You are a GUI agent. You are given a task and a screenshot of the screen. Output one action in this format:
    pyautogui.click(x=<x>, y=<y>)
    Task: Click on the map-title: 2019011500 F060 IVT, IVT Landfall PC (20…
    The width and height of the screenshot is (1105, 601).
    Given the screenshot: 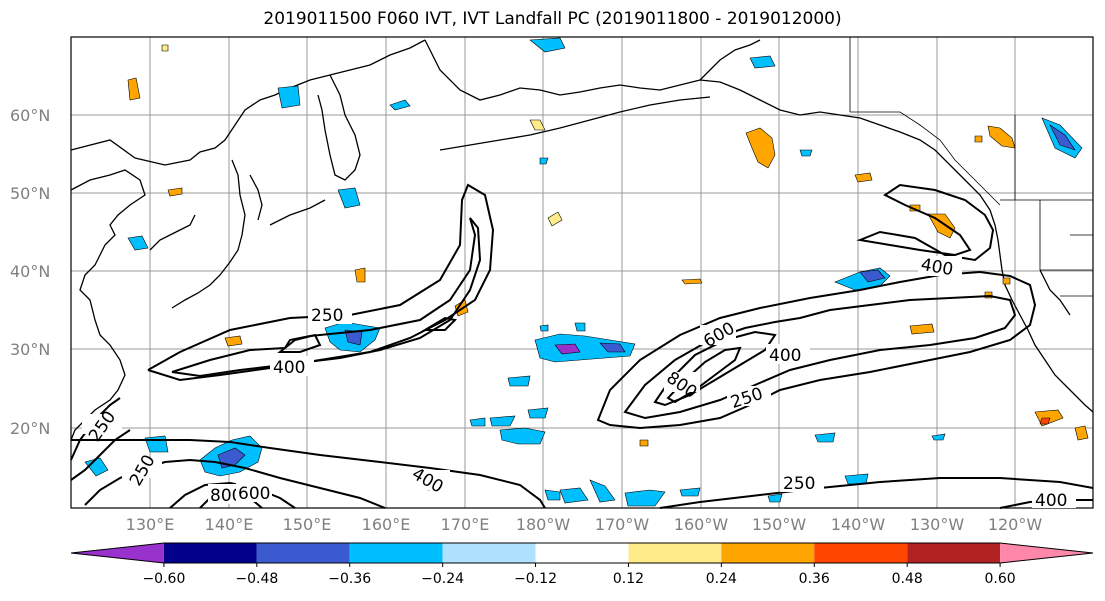 What is the action you would take?
    pyautogui.click(x=552, y=19)
    